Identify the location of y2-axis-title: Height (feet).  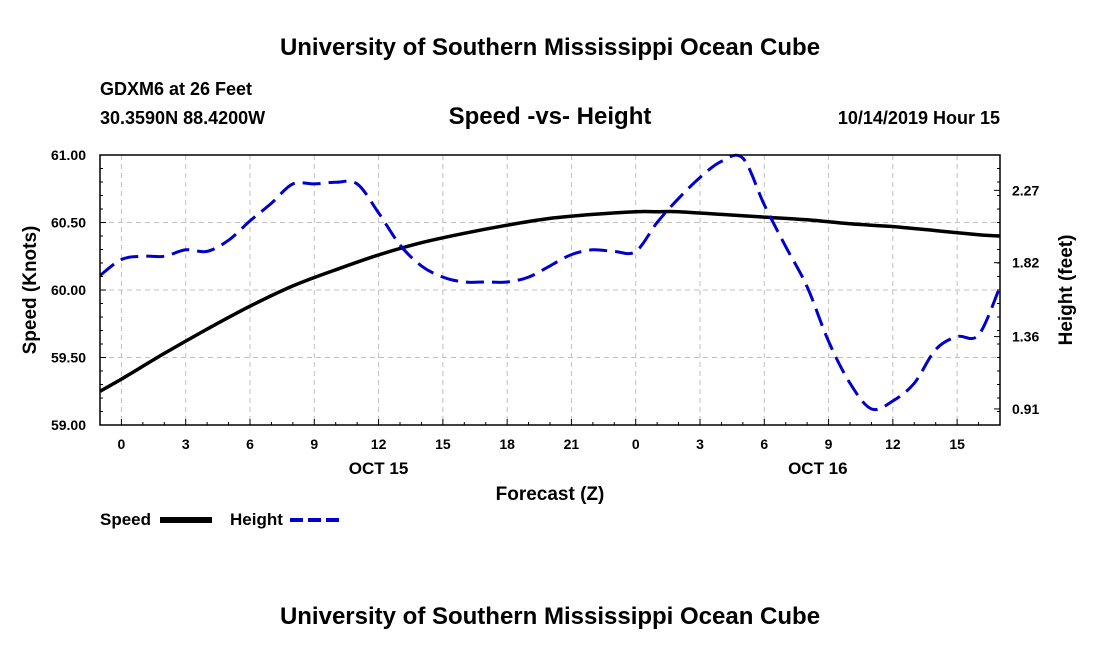
(1066, 290).